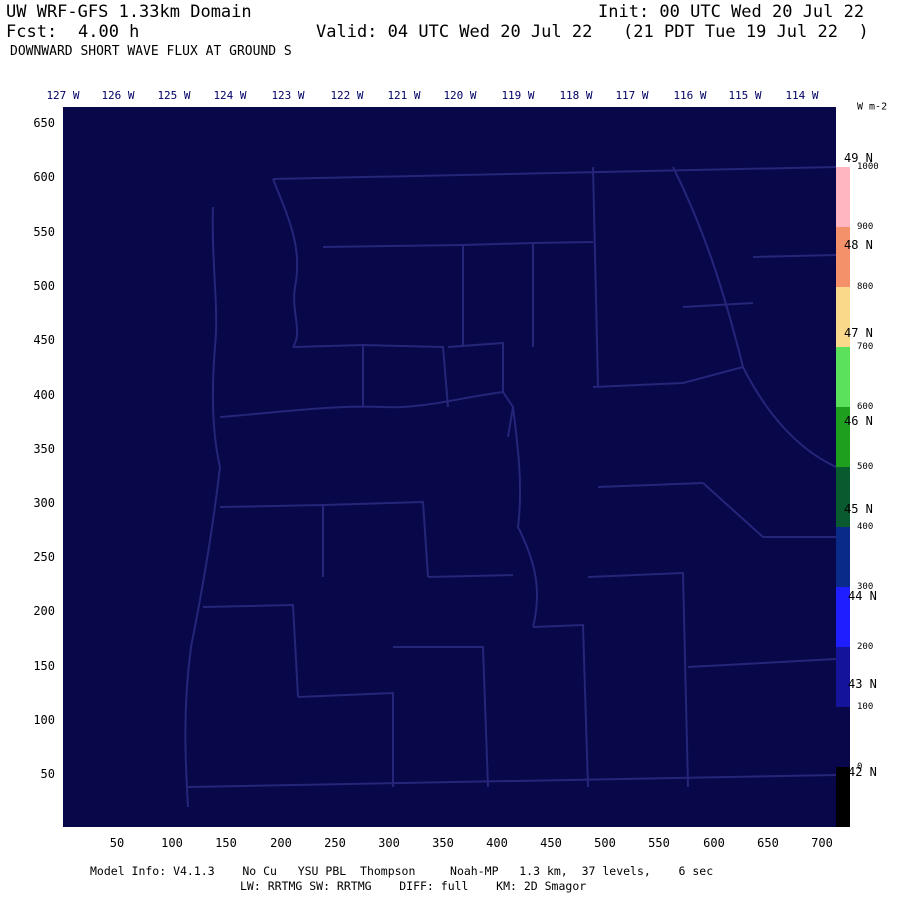  I want to click on y-tick-label: 650, so click(44, 123).